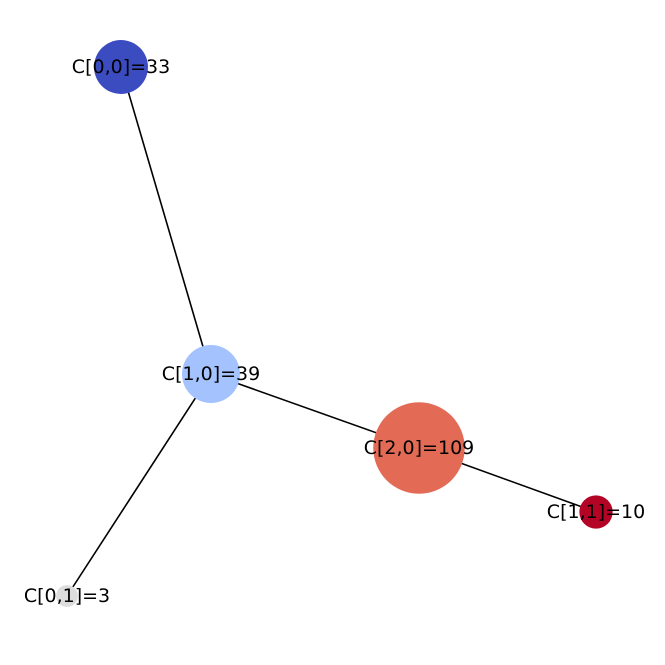  I want to click on node-label-c20: C[2,0]=109, so click(419, 448).